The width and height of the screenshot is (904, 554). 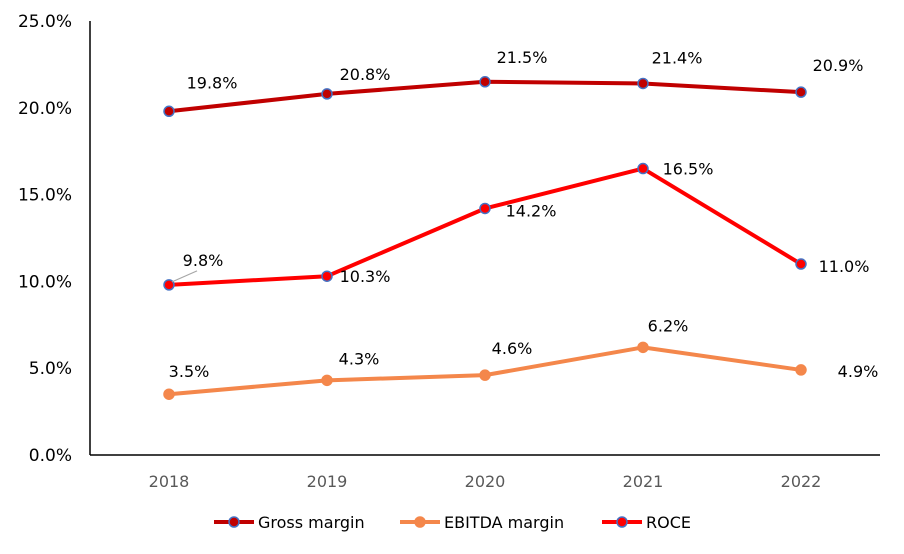 I want to click on data-label: 3.5%, so click(x=189, y=371).